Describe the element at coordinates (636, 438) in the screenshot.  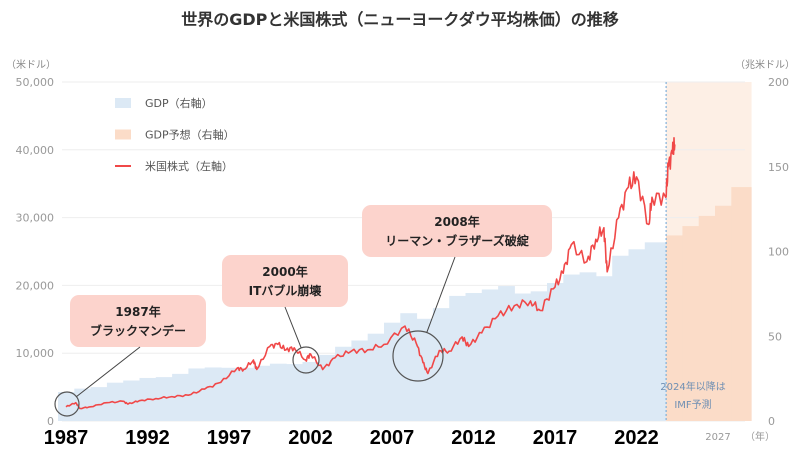
I see `x-tick-label: 2022` at that location.